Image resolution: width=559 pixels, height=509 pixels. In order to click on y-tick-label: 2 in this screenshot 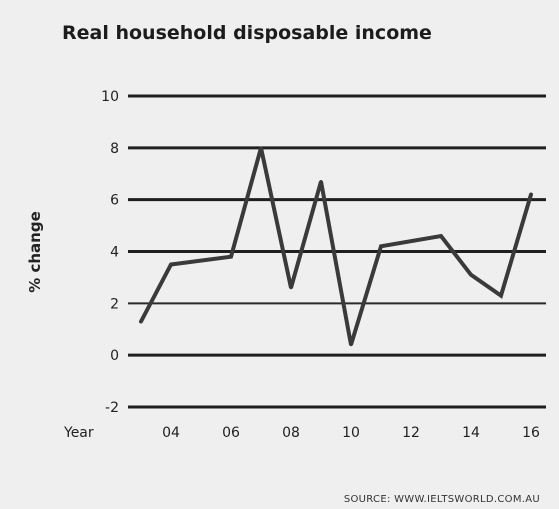, I will do `click(114, 304)`.